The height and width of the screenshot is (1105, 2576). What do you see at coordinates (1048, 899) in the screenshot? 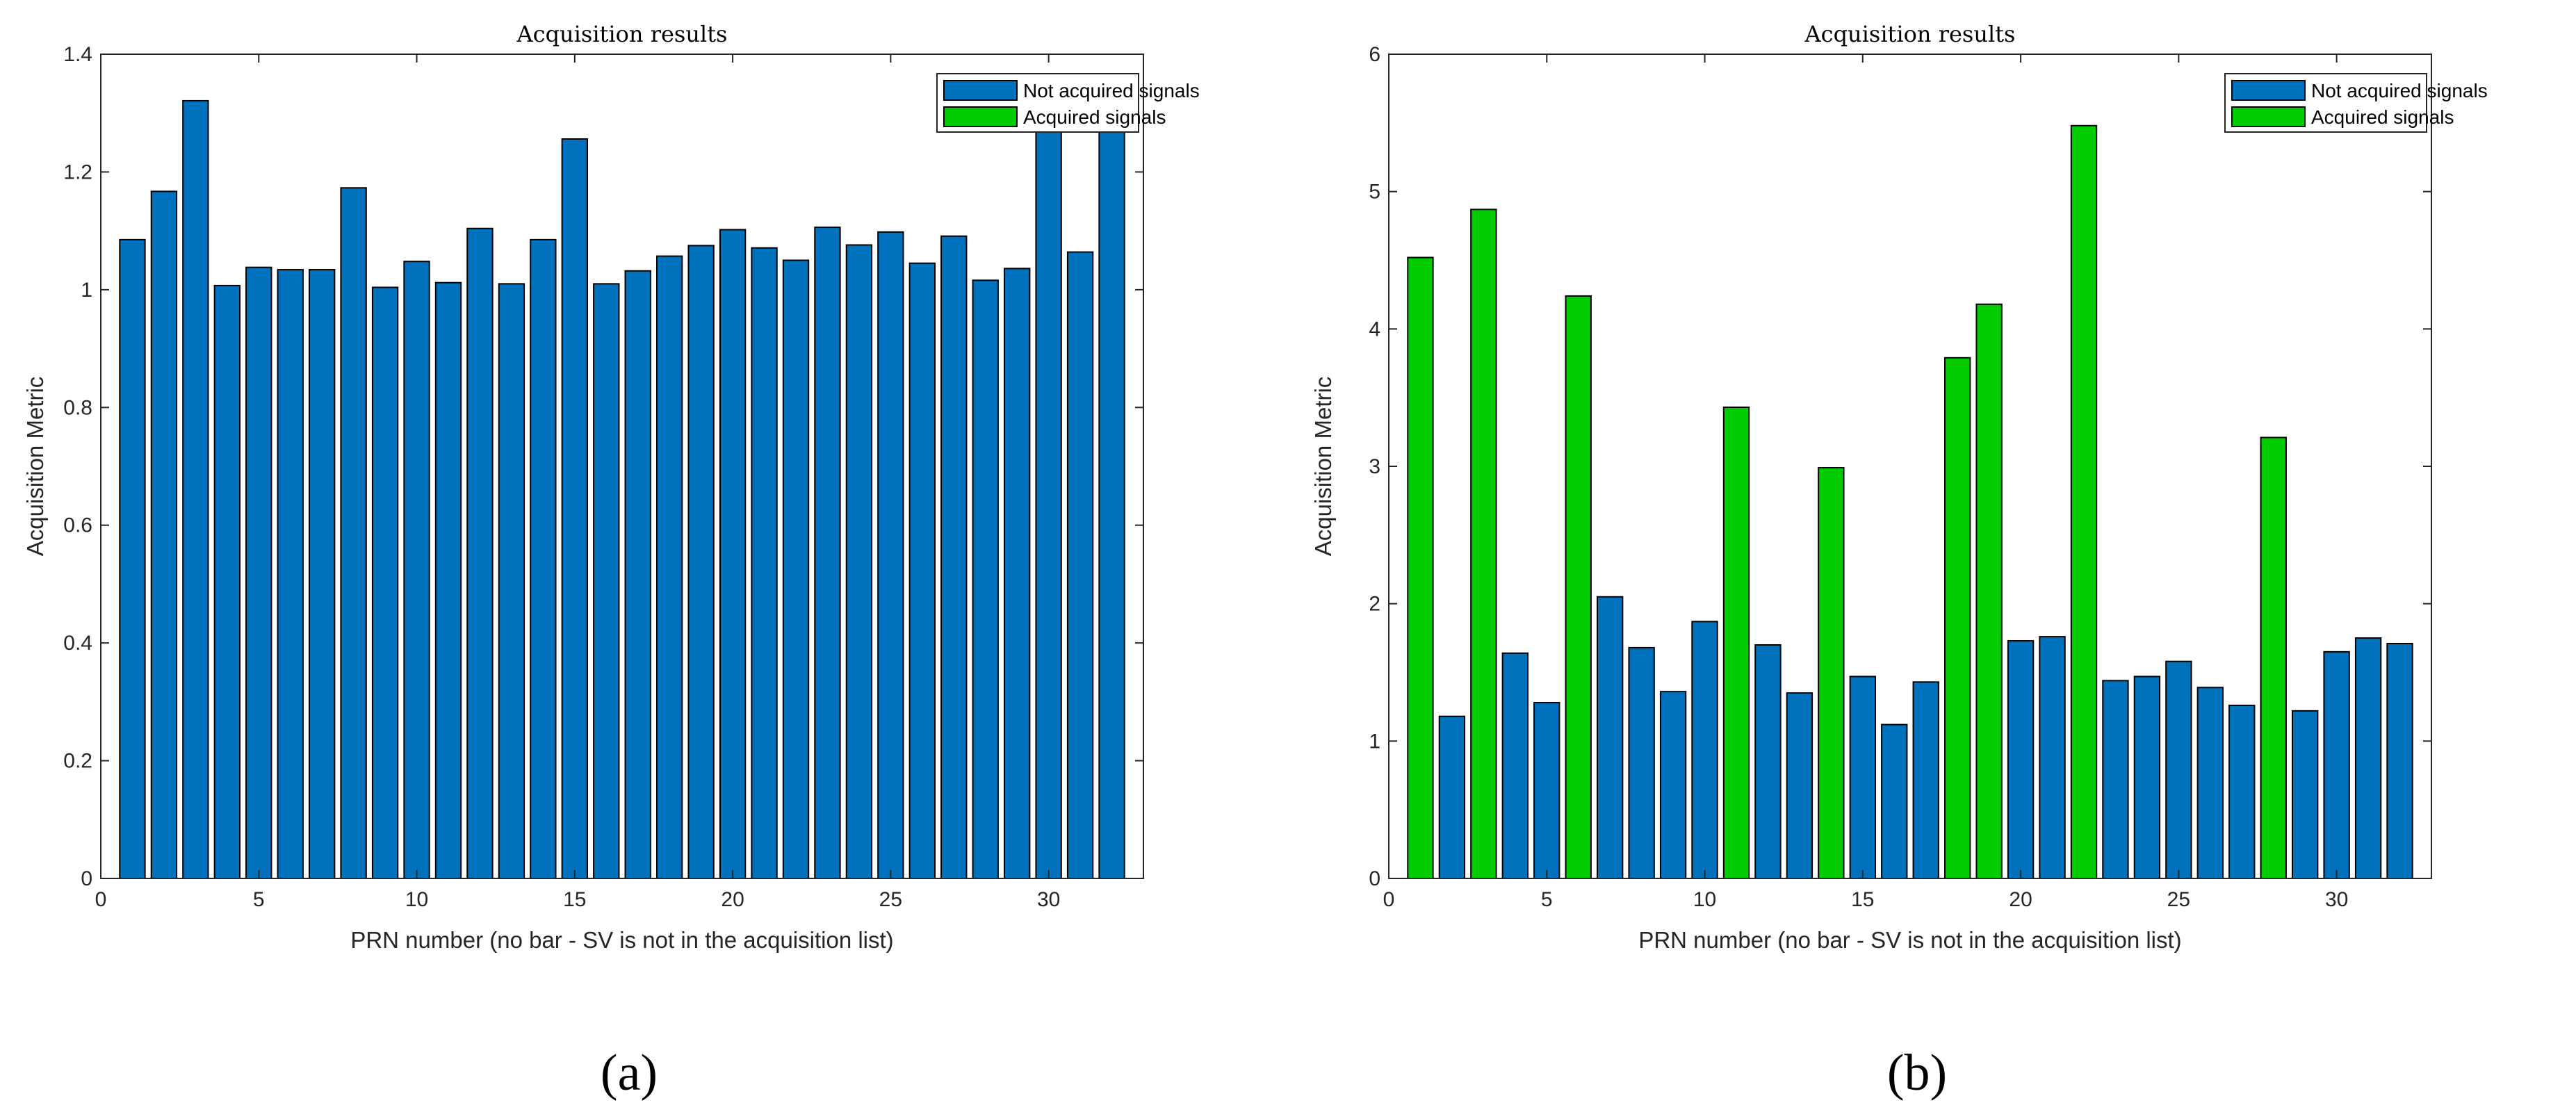
I see `x-tick-label: 30` at bounding box center [1048, 899].